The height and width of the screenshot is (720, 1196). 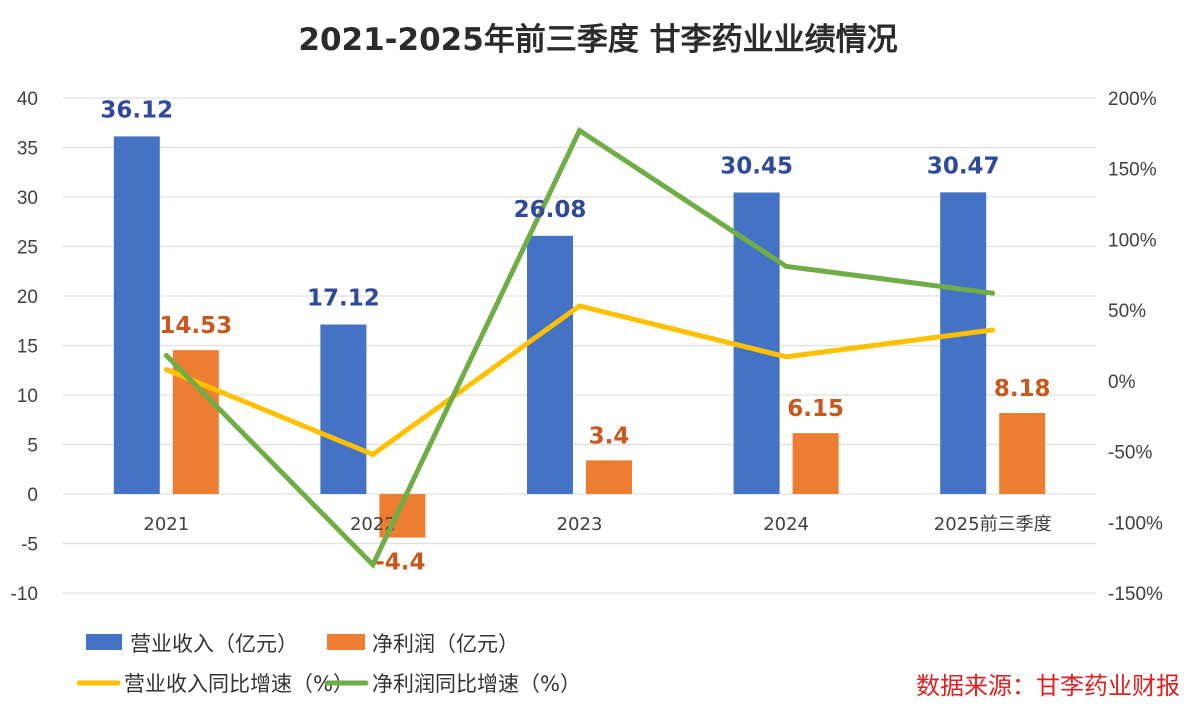 What do you see at coordinates (1132, 170) in the screenshot?
I see `y2-tick-label: 150%` at bounding box center [1132, 170].